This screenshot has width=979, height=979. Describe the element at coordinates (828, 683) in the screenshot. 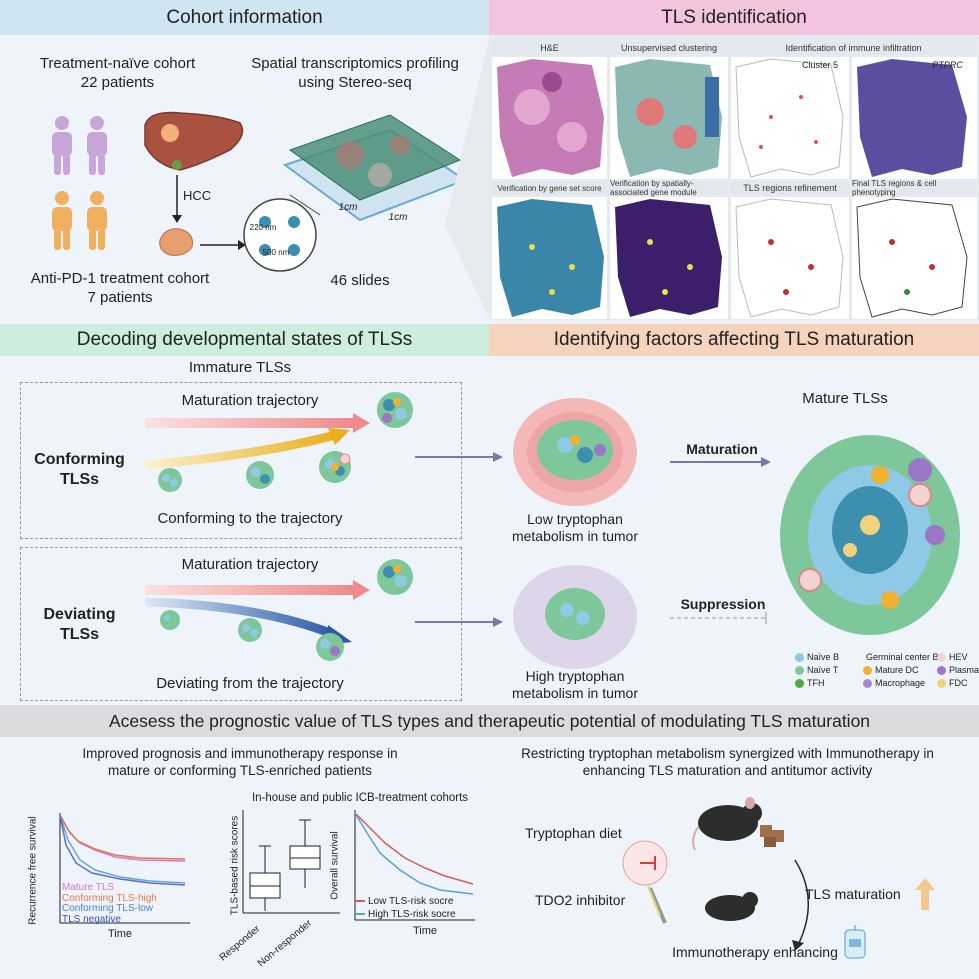

I see `legend-item: TFH` at that location.